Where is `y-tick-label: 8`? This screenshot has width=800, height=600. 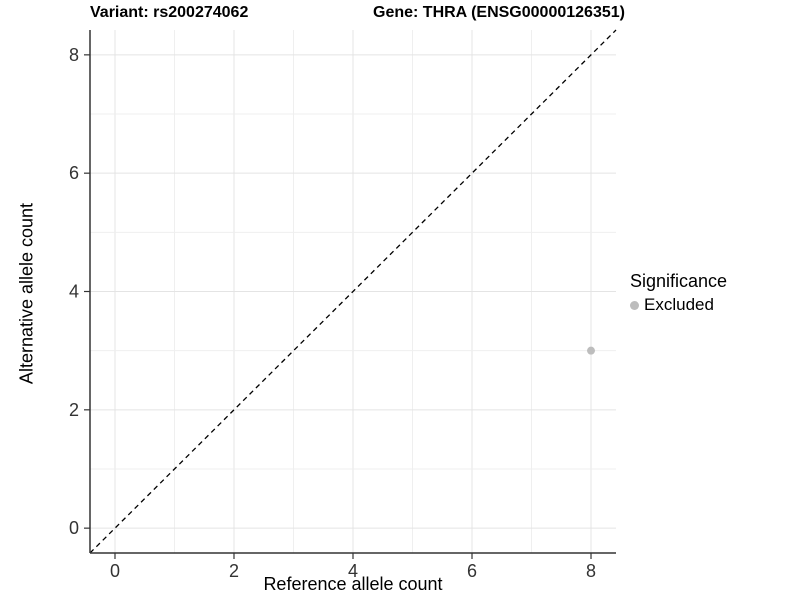
y-tick-label: 8 is located at coordinates (74, 55).